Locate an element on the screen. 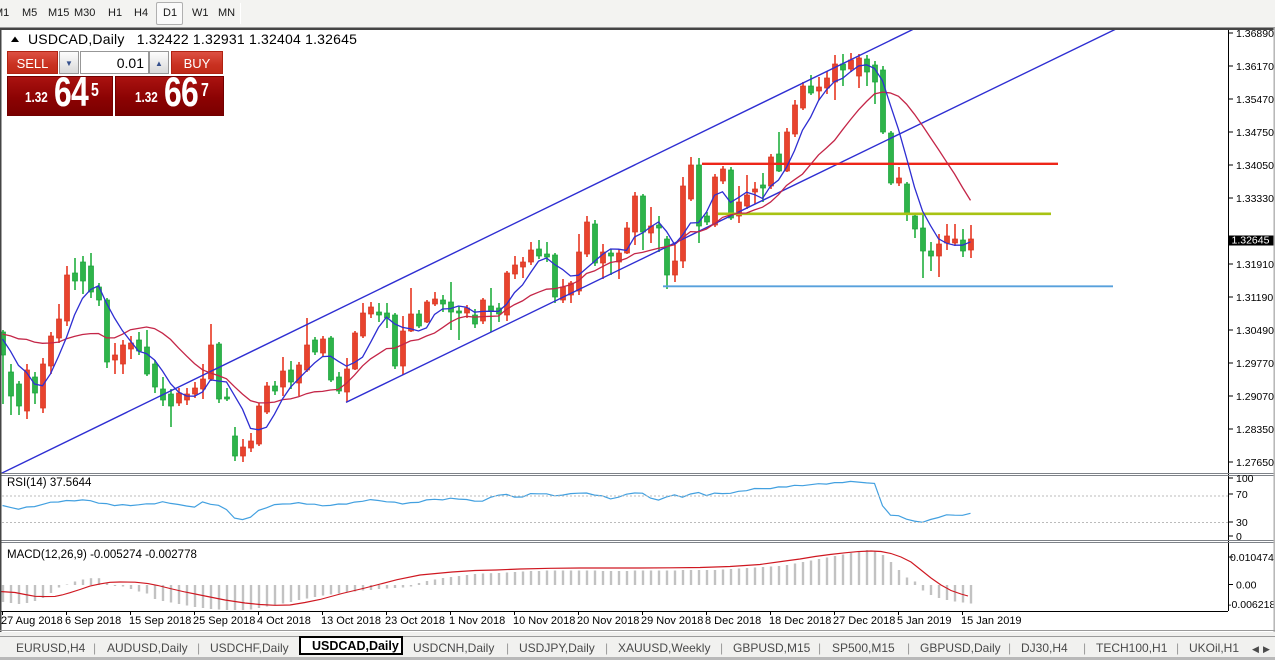 Image resolution: width=1275 pixels, height=660 pixels. svg-text: -0.006218 is located at coordinates (1251, 605).